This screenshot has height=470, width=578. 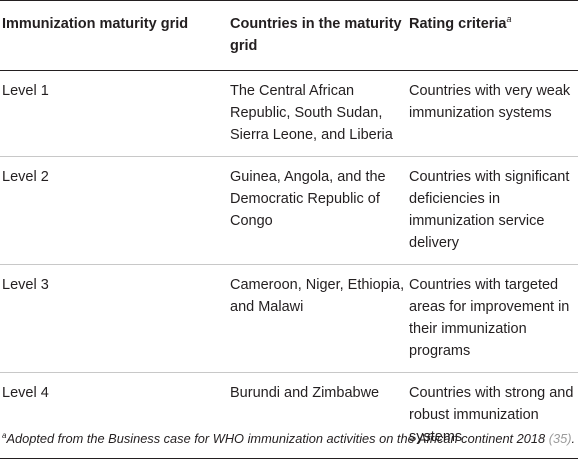 I want to click on level-cell: Level 4, so click(x=115, y=415).